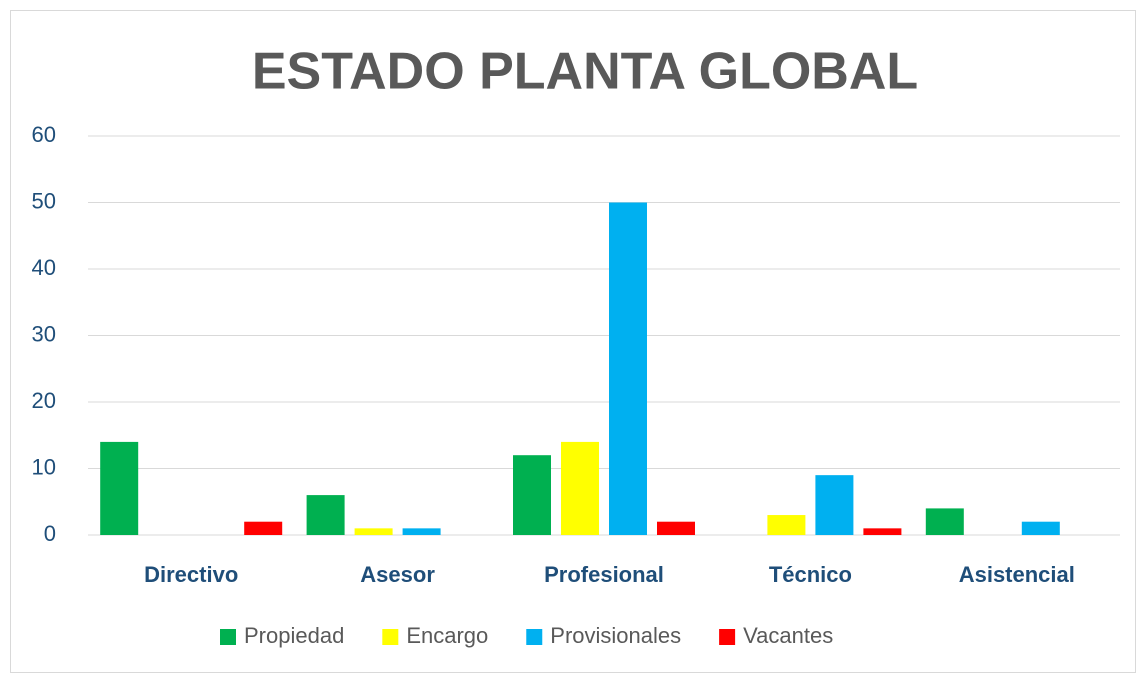 The image size is (1146, 674). Describe the element at coordinates (44, 333) in the screenshot. I see `y-tick-label: 30` at that location.